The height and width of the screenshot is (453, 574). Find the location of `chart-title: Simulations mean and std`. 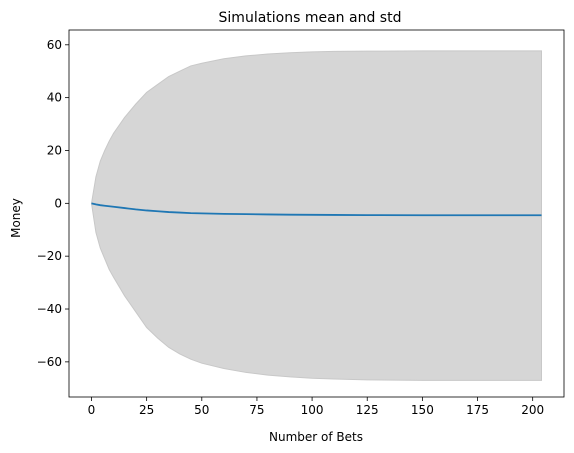

chart-title: Simulations mean and std is located at coordinates (310, 18).